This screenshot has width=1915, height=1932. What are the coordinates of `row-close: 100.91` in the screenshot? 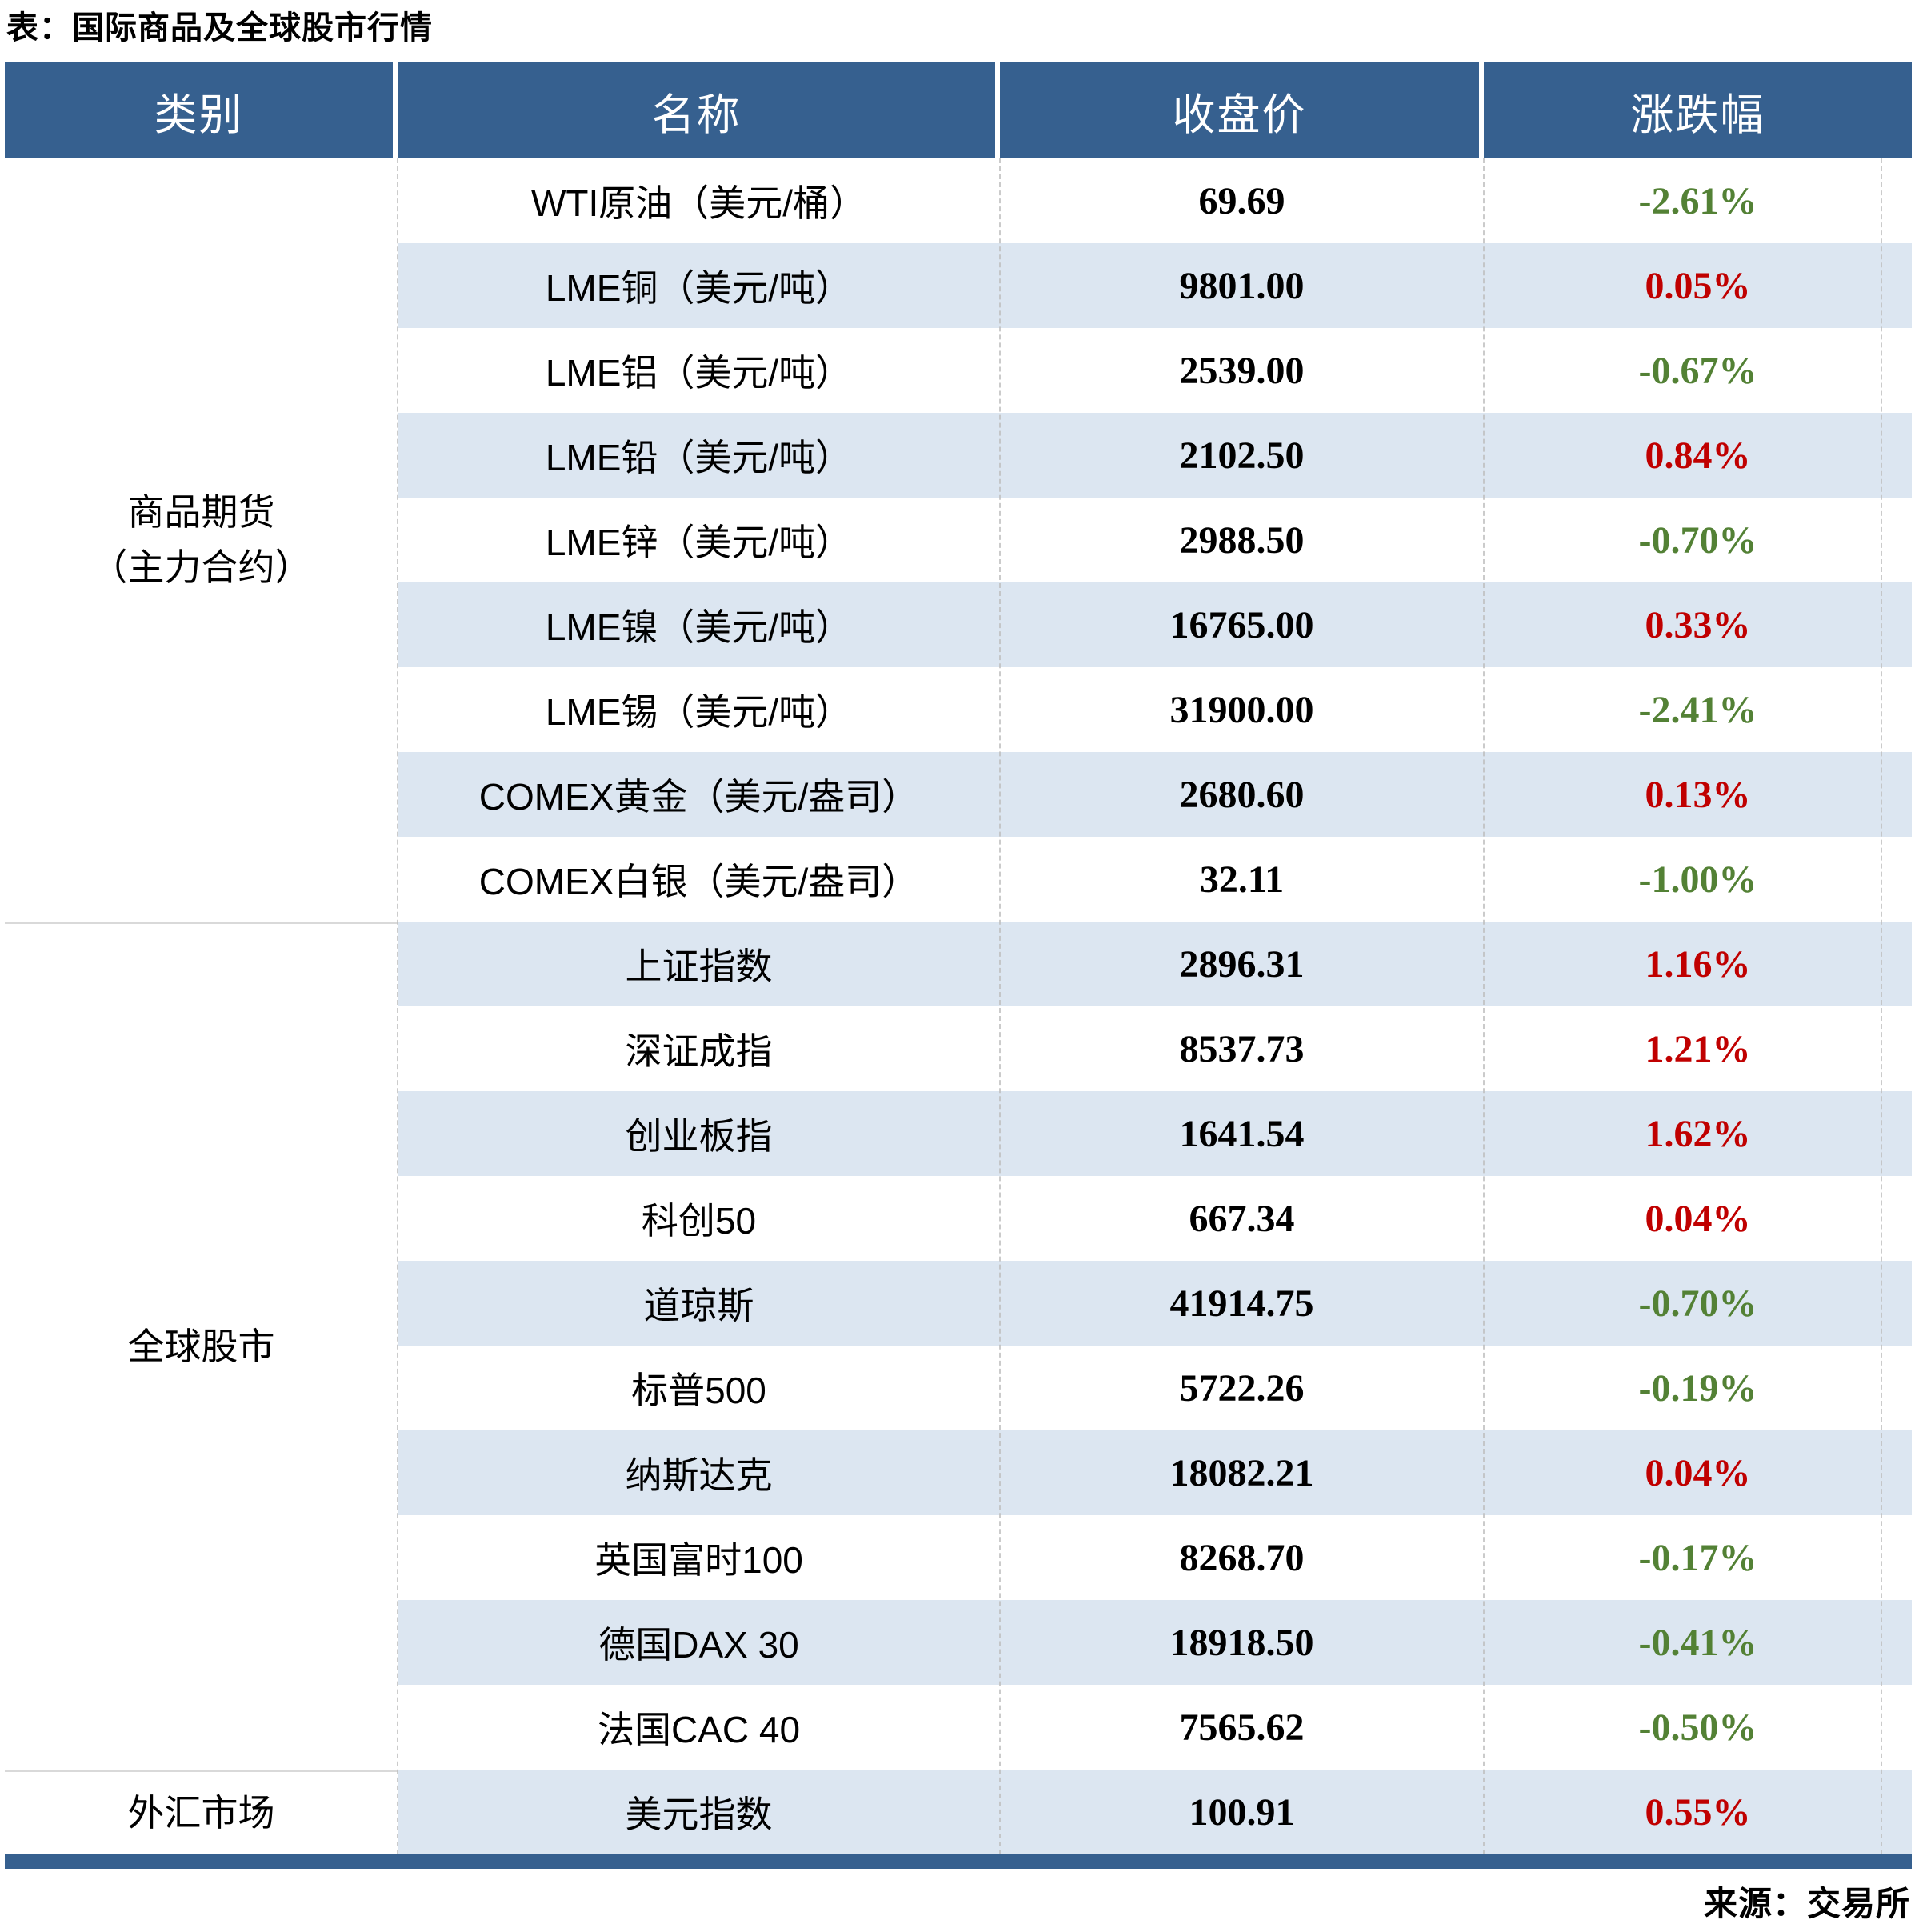 It's located at (1242, 1812).